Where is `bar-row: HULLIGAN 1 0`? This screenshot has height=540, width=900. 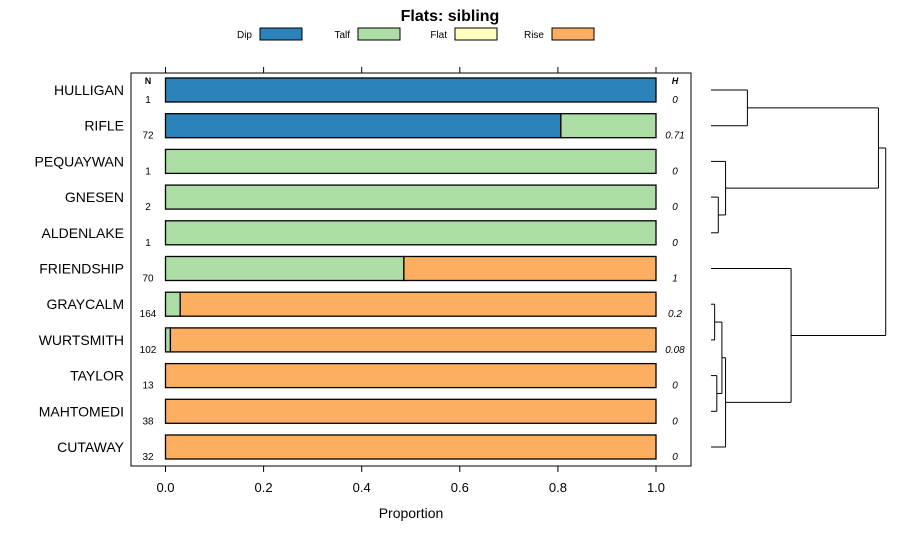 bar-row: HULLIGAN 1 0 is located at coordinates (366, 91).